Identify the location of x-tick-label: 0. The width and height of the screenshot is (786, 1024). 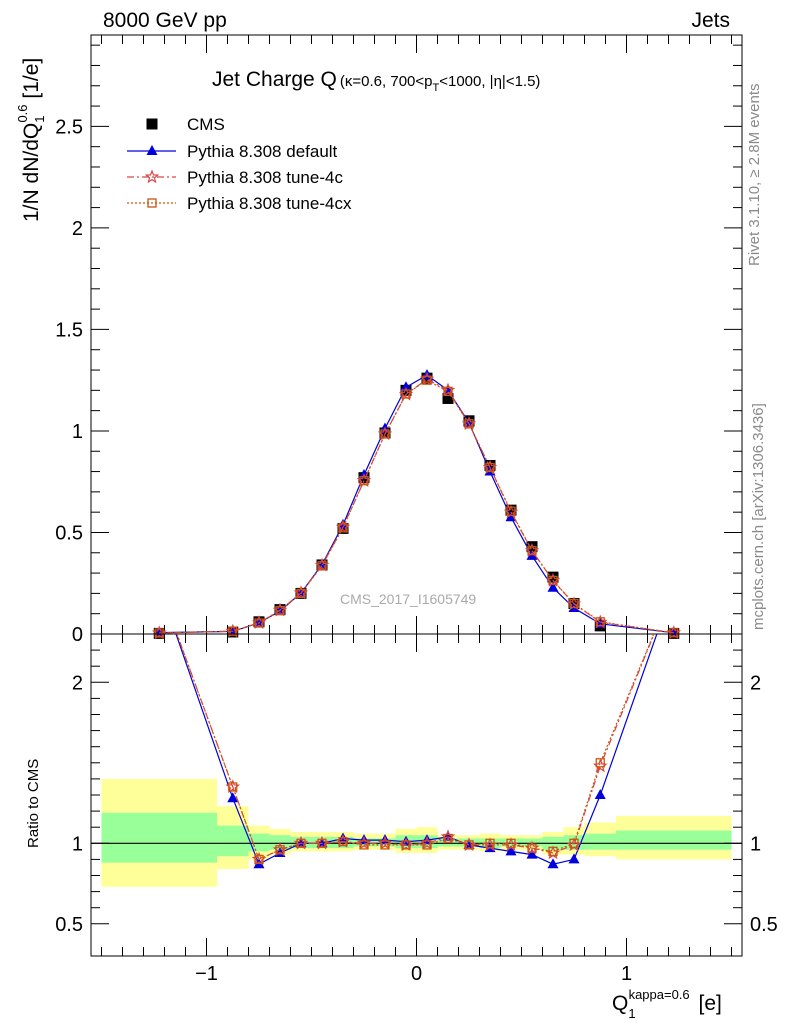
(416, 974).